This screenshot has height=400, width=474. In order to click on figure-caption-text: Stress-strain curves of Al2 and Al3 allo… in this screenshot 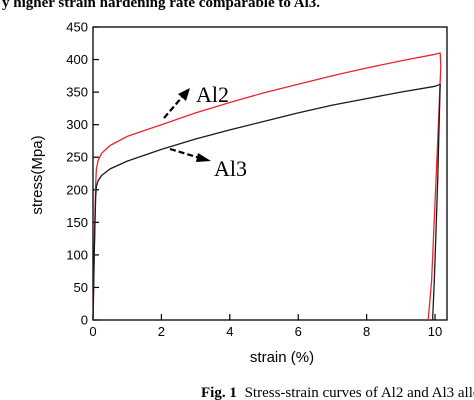, I will do `click(359, 392)`.